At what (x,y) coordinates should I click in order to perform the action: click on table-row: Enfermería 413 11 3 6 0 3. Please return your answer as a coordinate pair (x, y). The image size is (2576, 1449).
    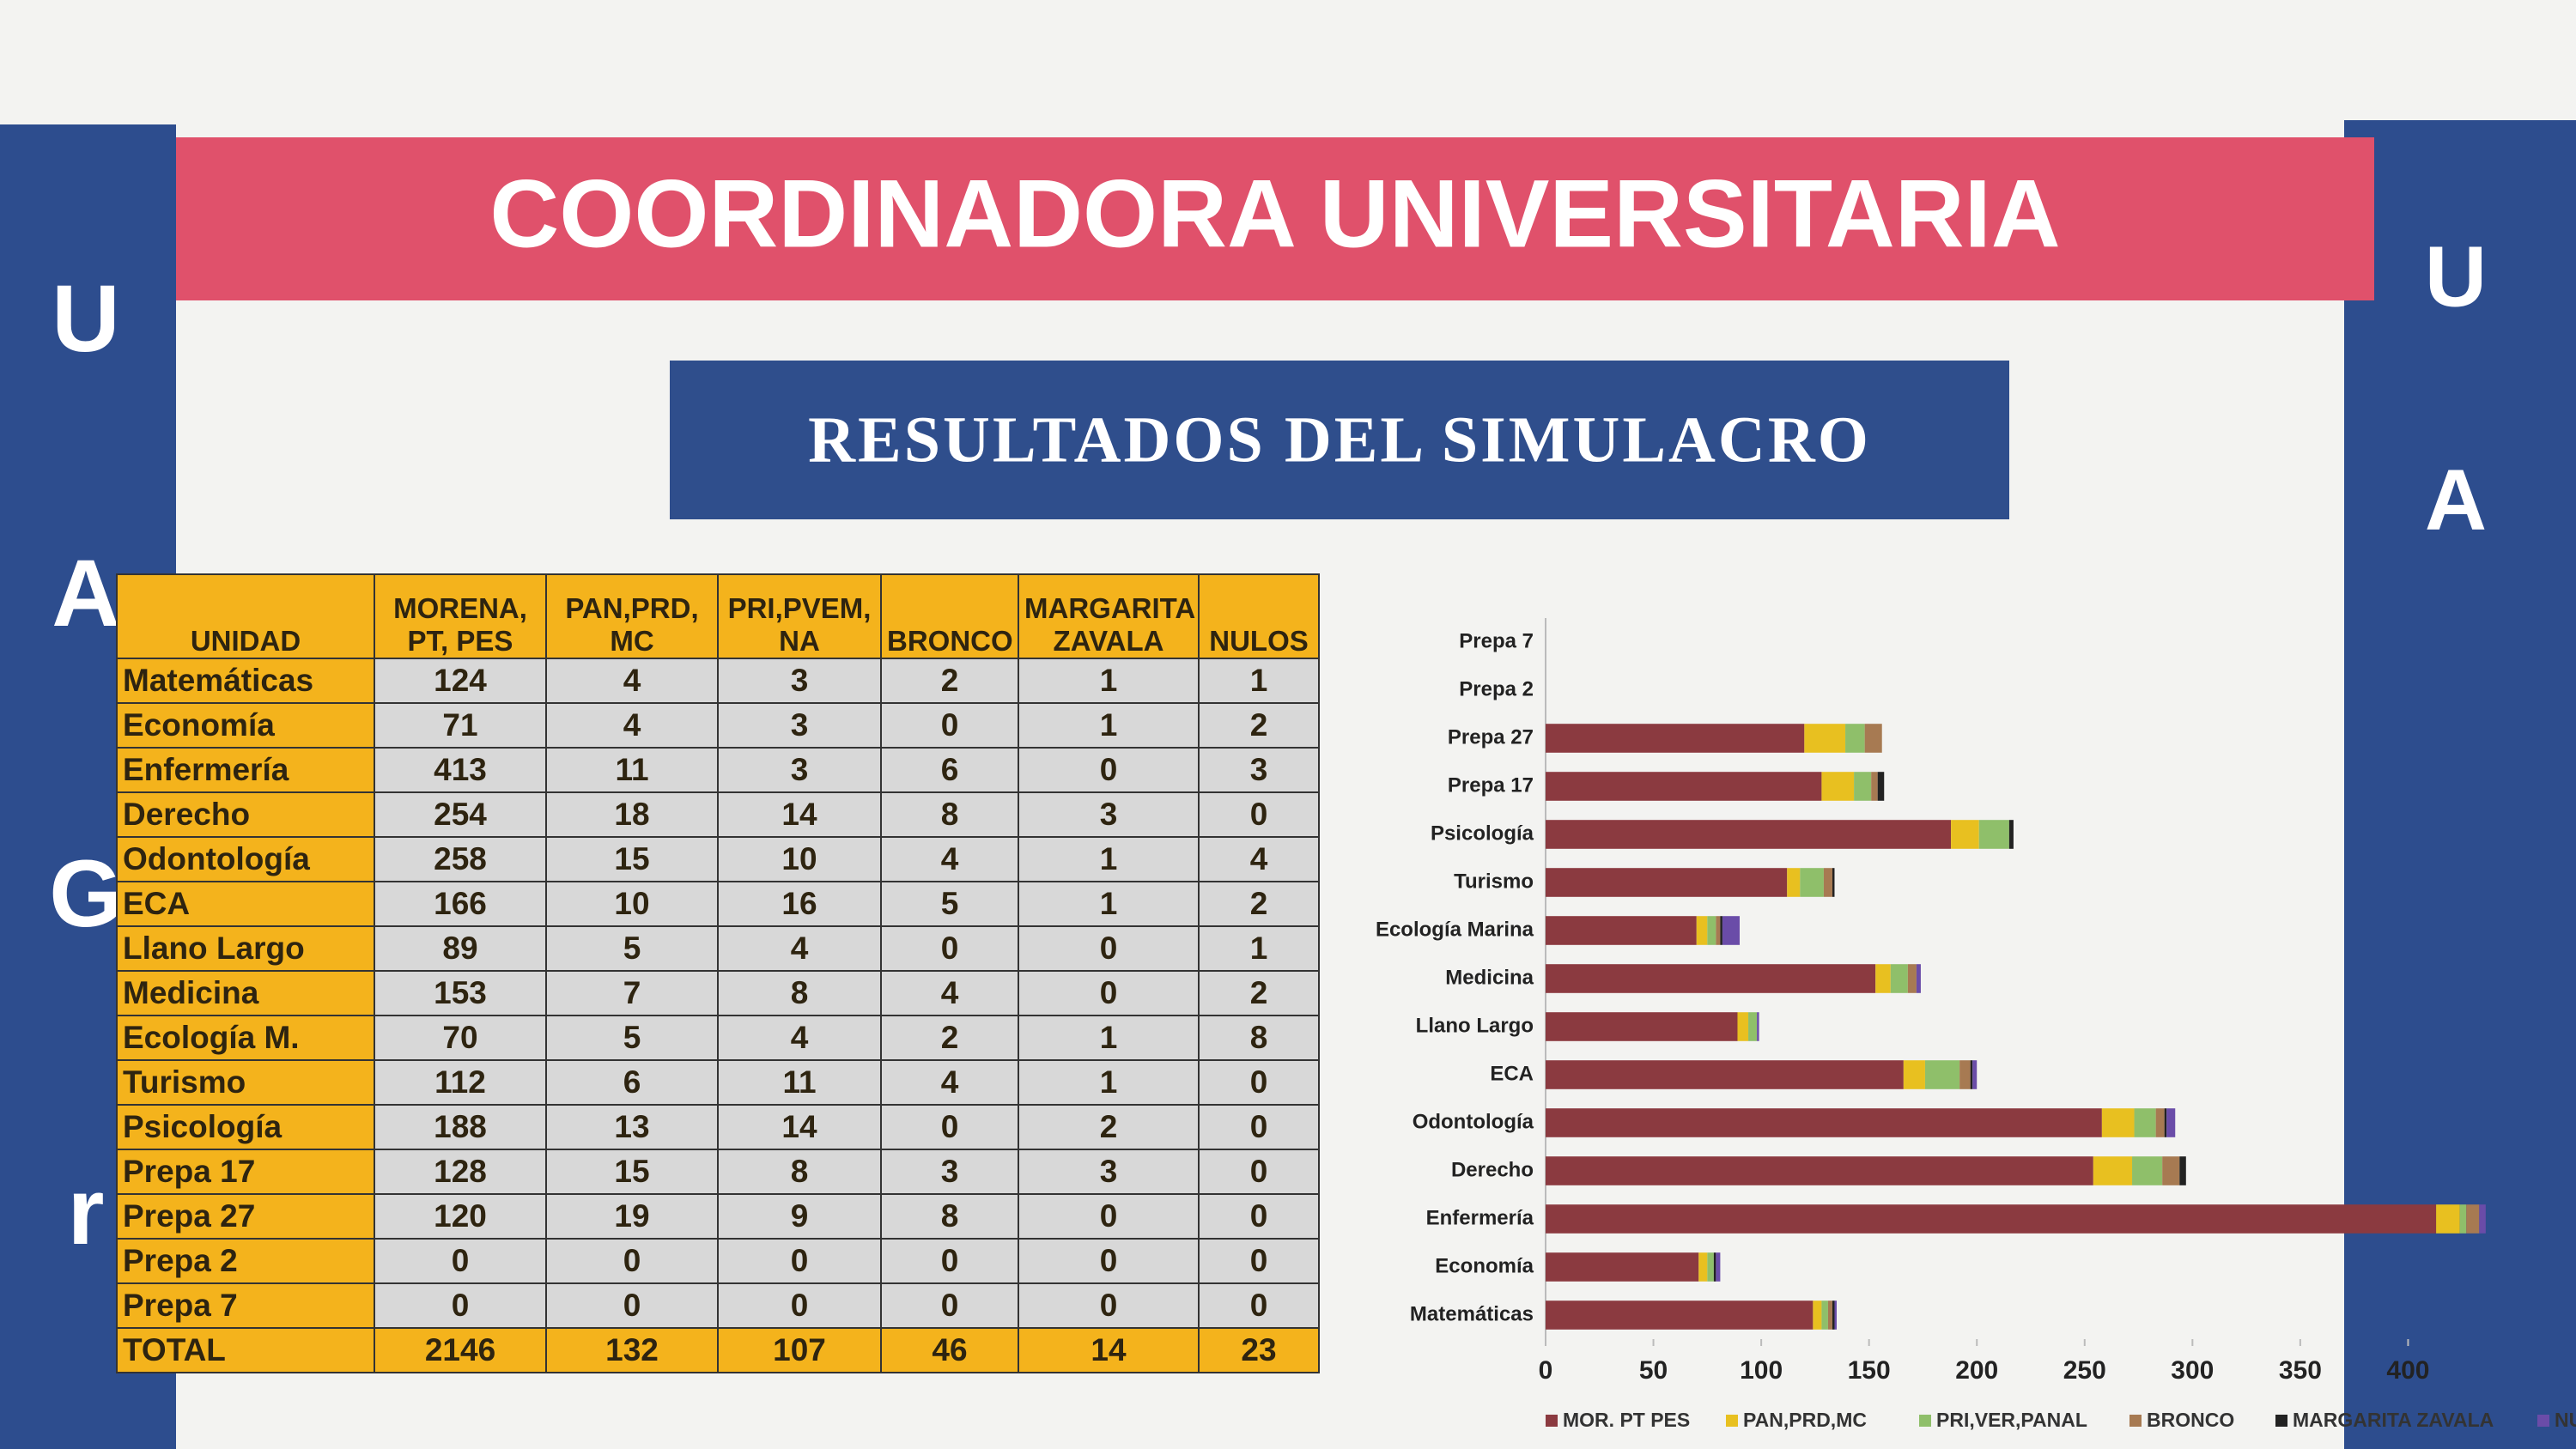
    Looking at the image, I should click on (718, 770).